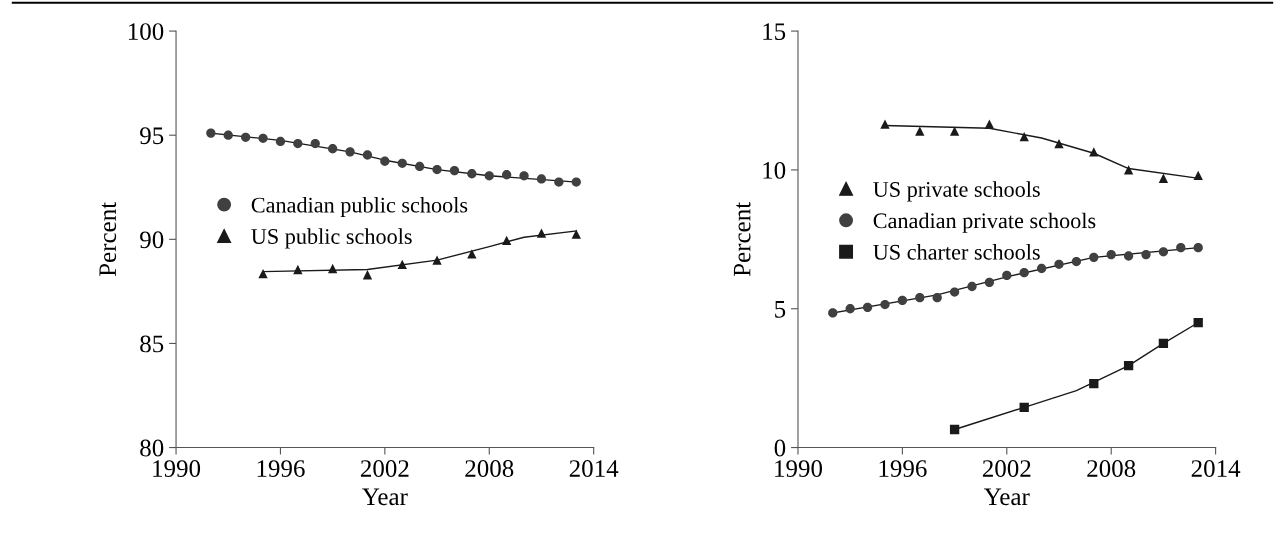  What do you see at coordinates (956, 252) in the screenshot?
I see `legend-label: US charter schools` at bounding box center [956, 252].